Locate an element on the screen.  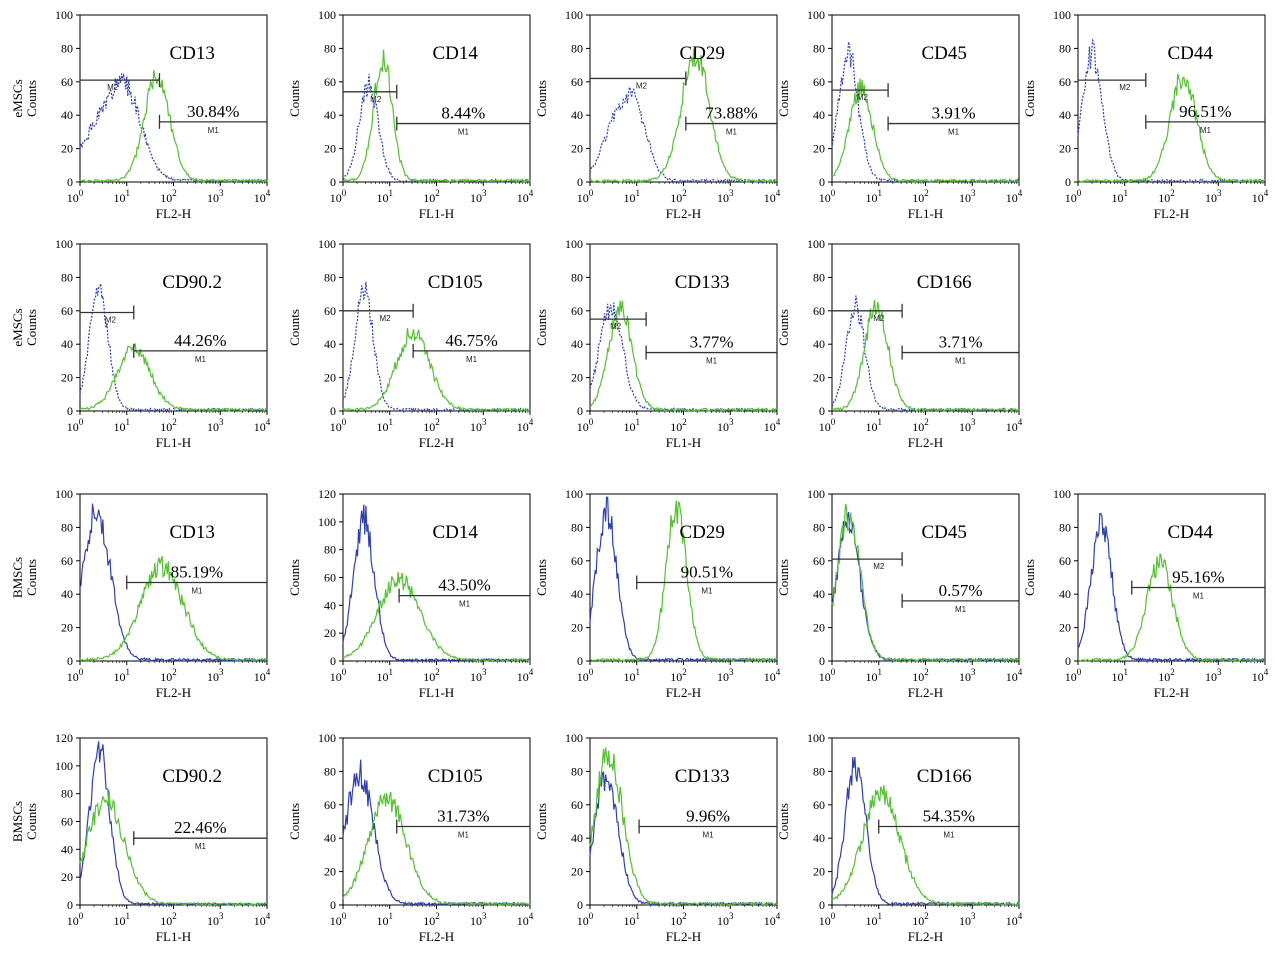
x-axis-label: FL1-H is located at coordinates (173, 936).